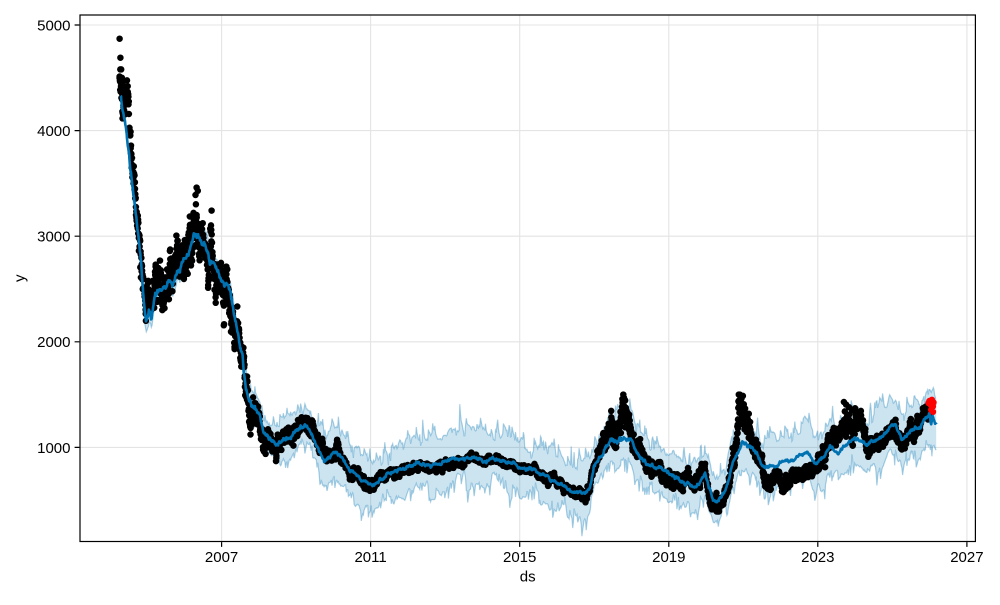 This screenshot has height=605, width=1000. What do you see at coordinates (519, 557) in the screenshot?
I see `svg-text: 2015` at bounding box center [519, 557].